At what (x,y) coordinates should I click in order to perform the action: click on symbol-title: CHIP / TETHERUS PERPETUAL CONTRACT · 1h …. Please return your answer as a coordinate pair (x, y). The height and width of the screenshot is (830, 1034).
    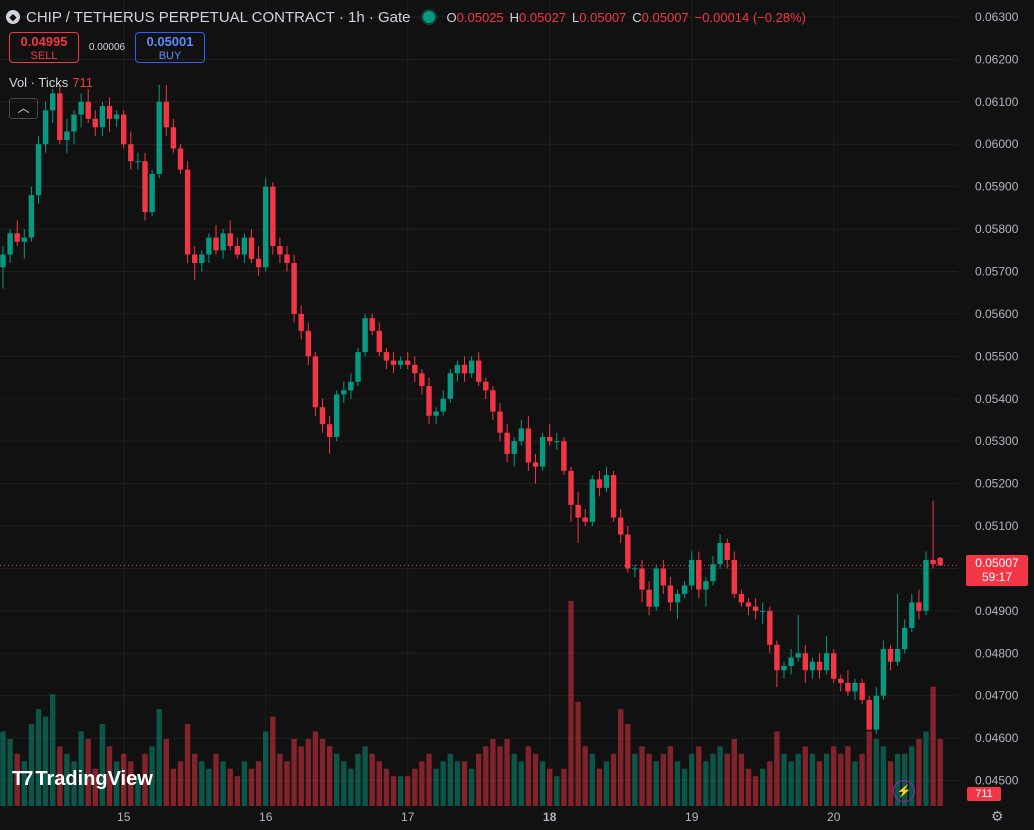
    Looking at the image, I should click on (218, 17).